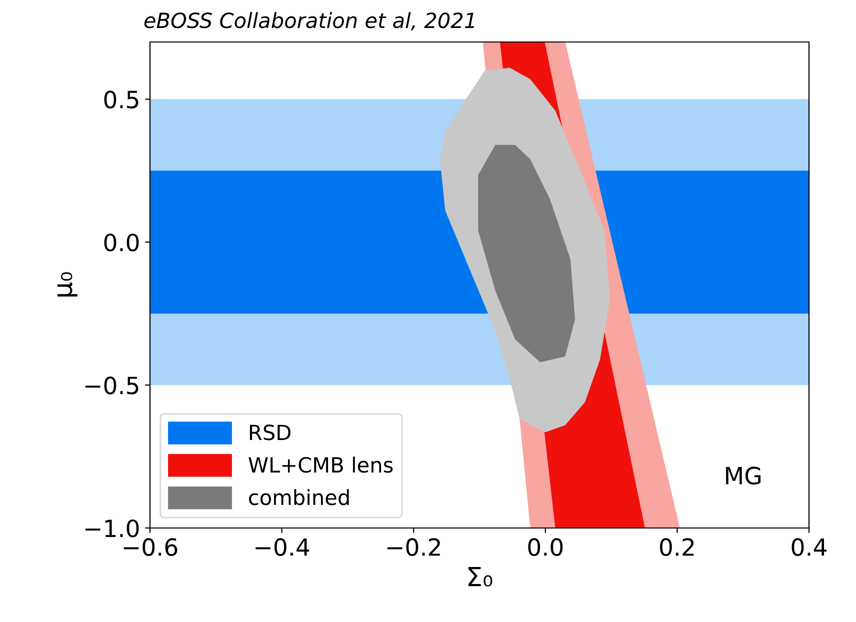  I want to click on y-axis-title: μ₀, so click(67, 284).